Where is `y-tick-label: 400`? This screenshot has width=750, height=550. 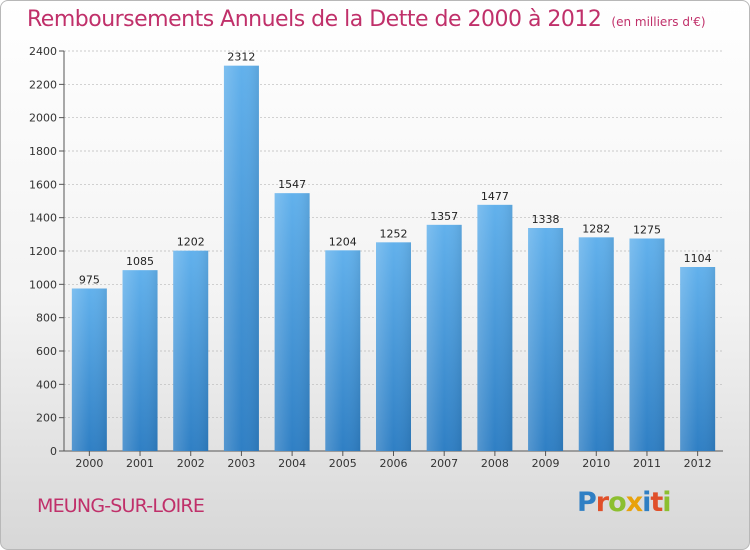 y-tick-label: 400 is located at coordinates (46, 384).